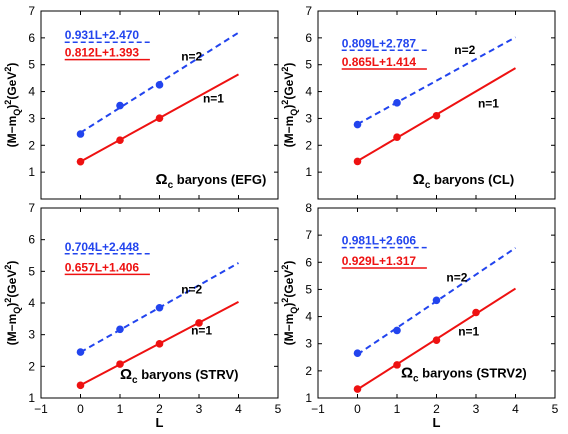 Image resolution: width=568 pixels, height=434 pixels. What do you see at coordinates (379, 43) in the screenshot?
I see `fit-equation-label: 0.809L+2.787` at bounding box center [379, 43].